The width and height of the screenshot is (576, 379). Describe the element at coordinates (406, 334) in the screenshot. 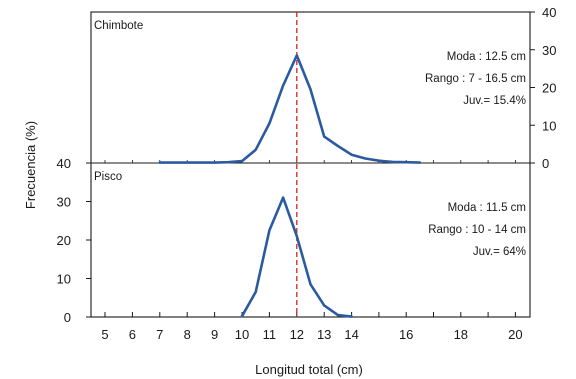

I see `x-tick-label: 16` at that location.